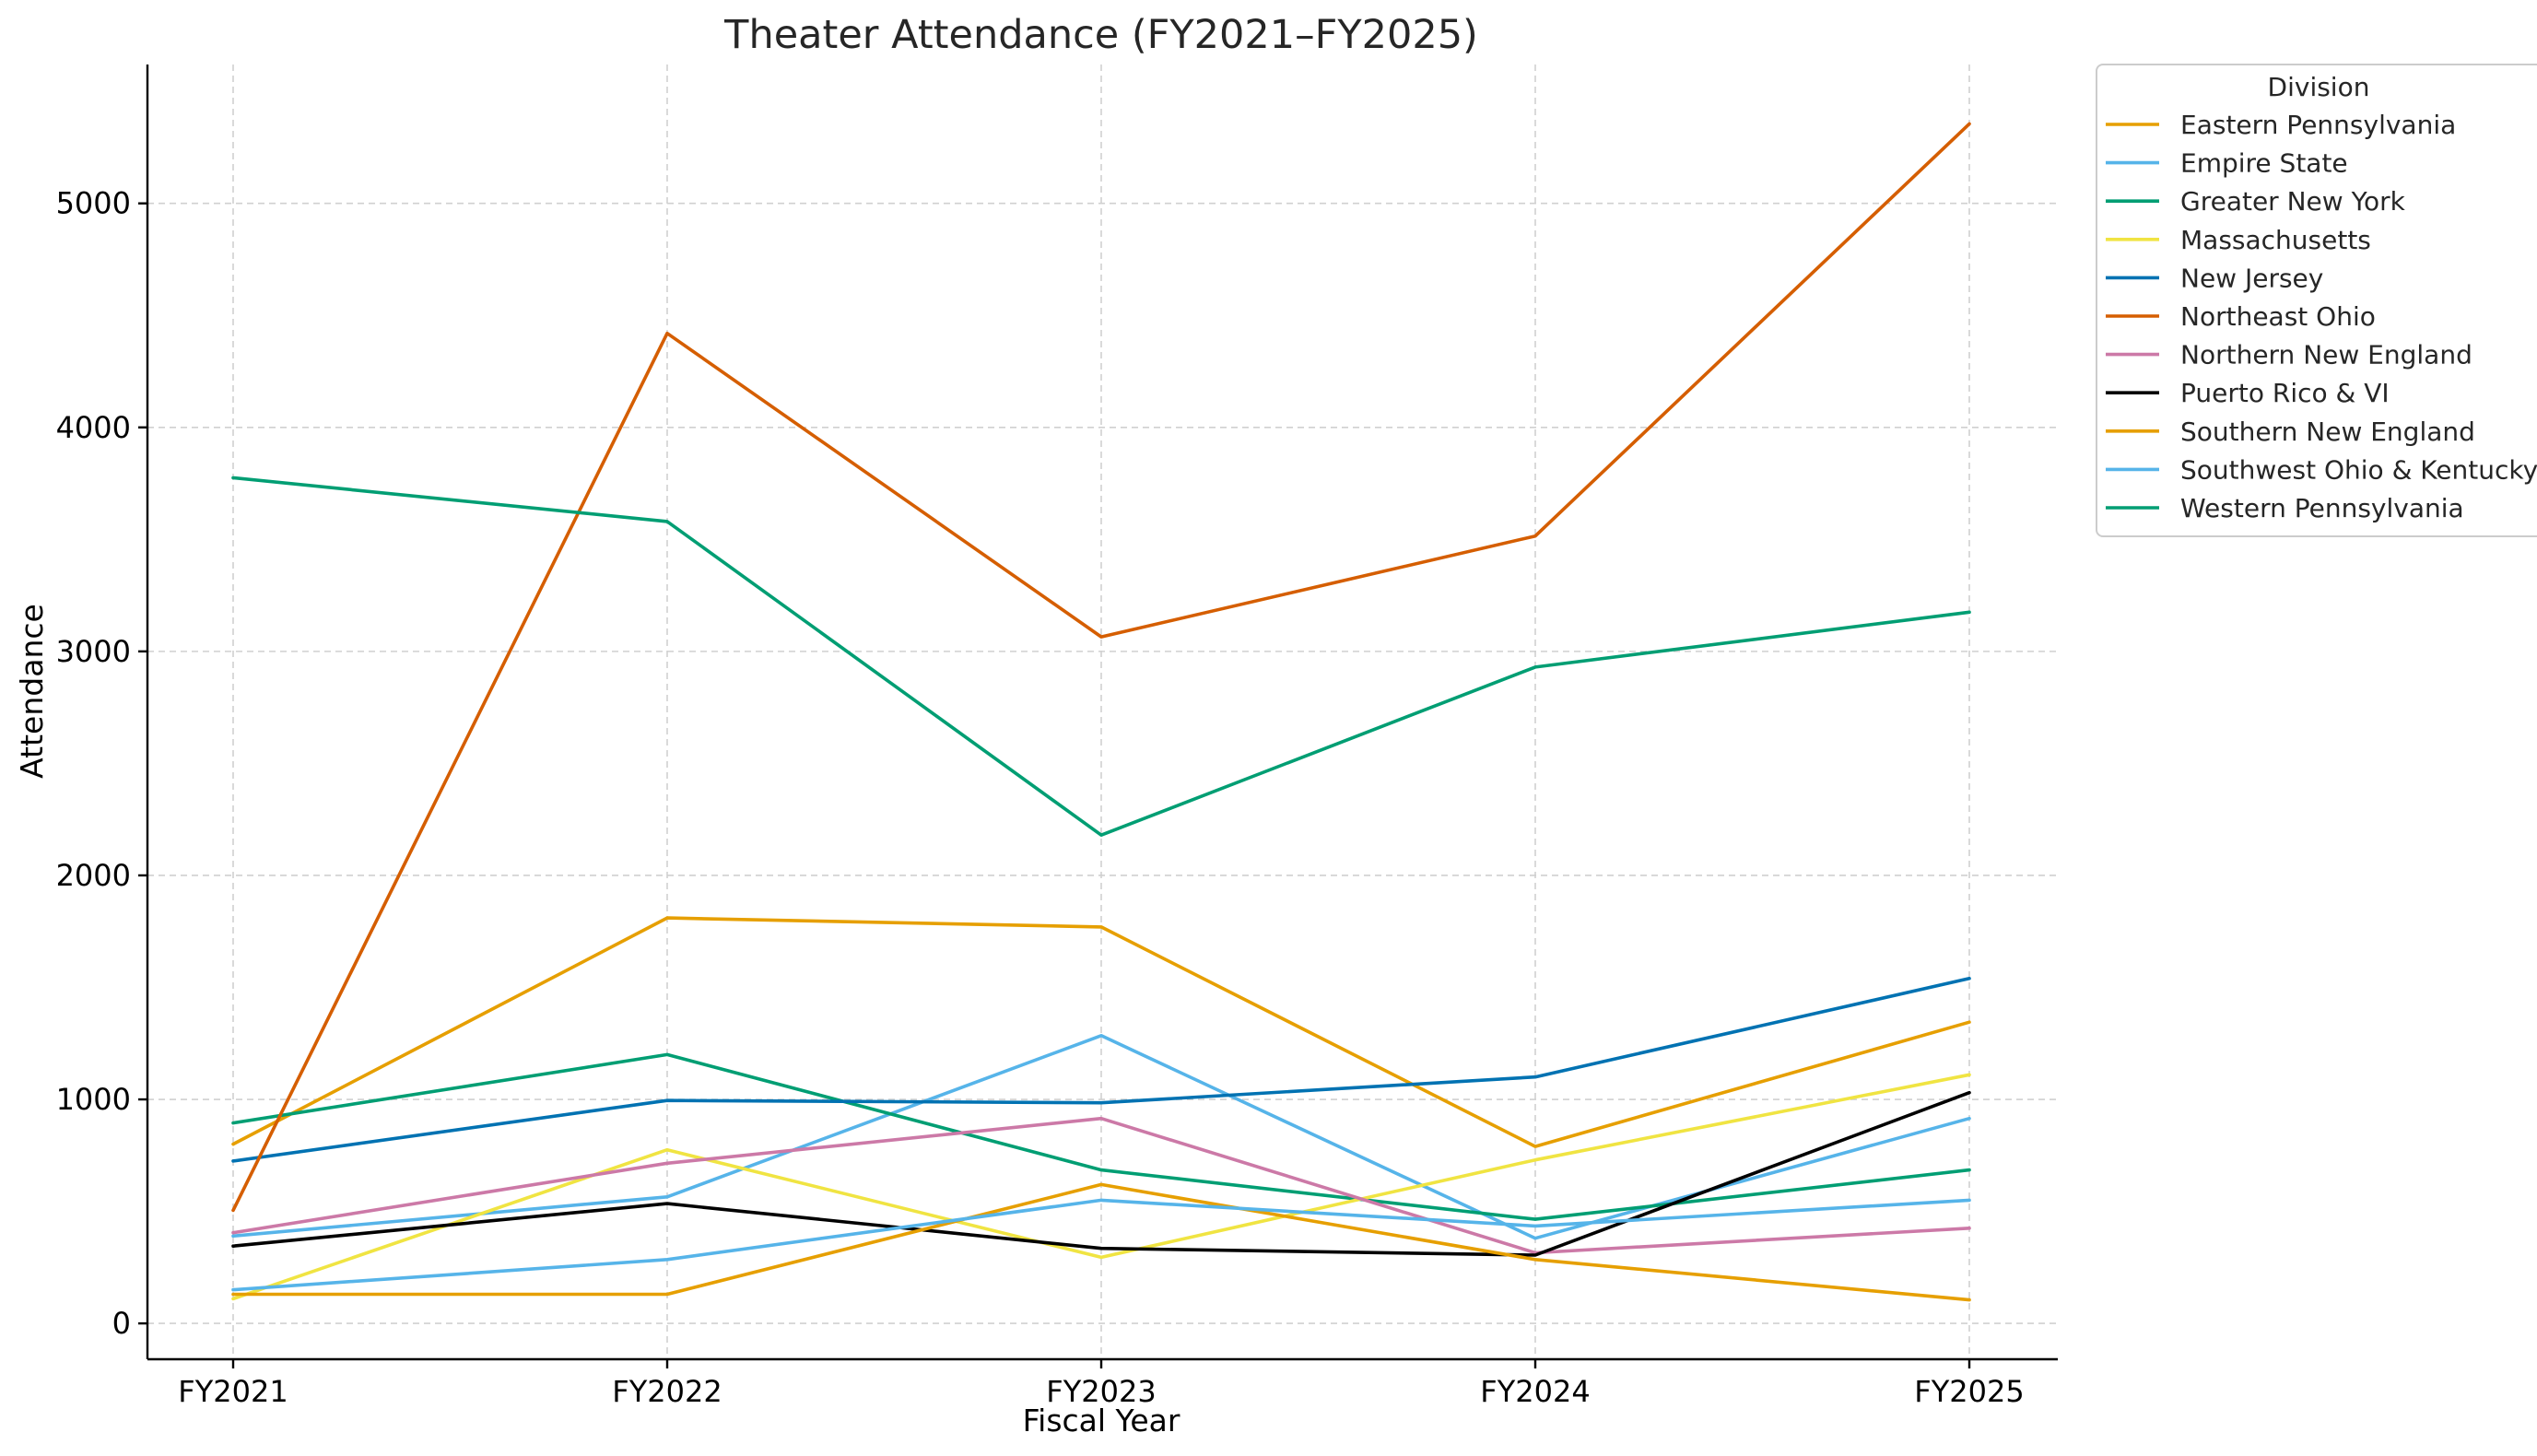  What do you see at coordinates (2293, 201) in the screenshot?
I see `legend-label: Greater New York` at bounding box center [2293, 201].